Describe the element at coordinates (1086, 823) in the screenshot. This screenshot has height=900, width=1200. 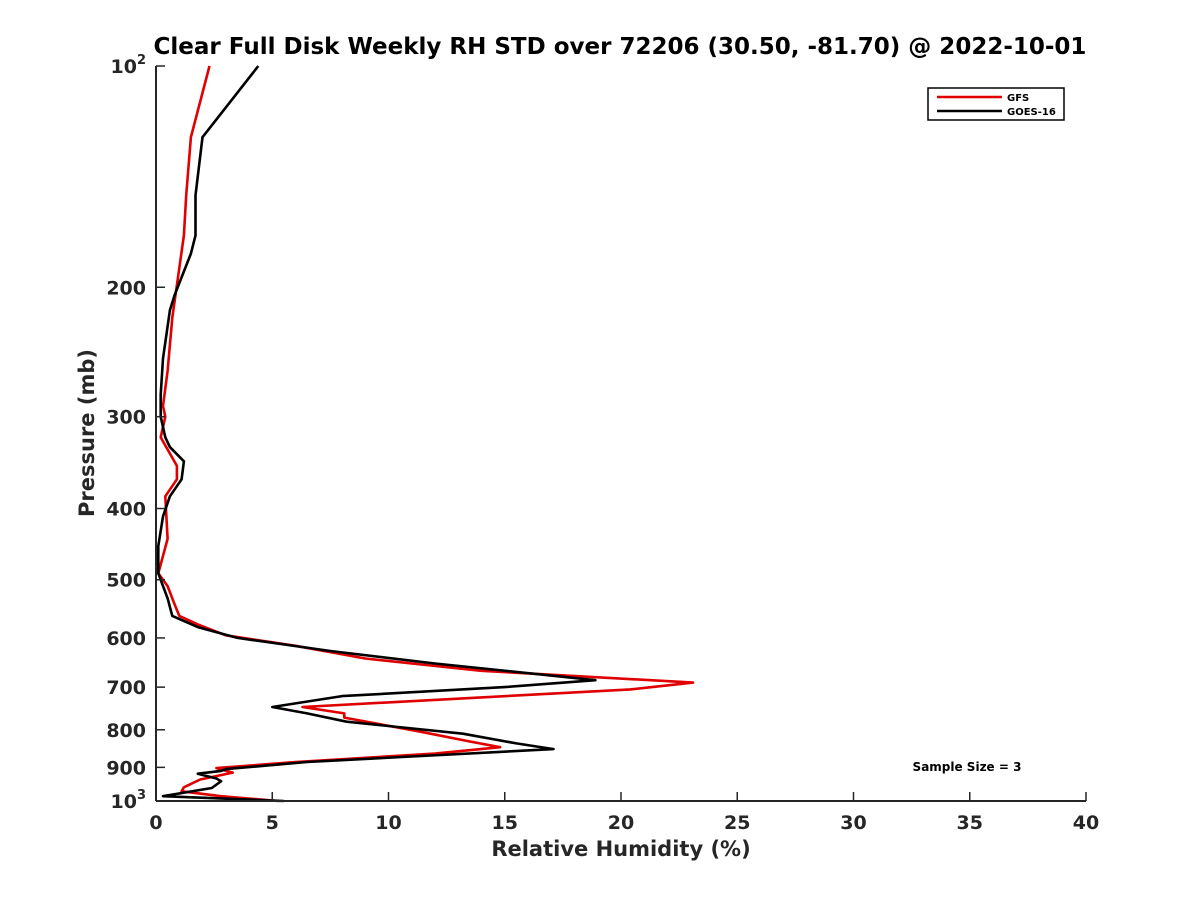
I see `x-tick-label: 40` at that location.